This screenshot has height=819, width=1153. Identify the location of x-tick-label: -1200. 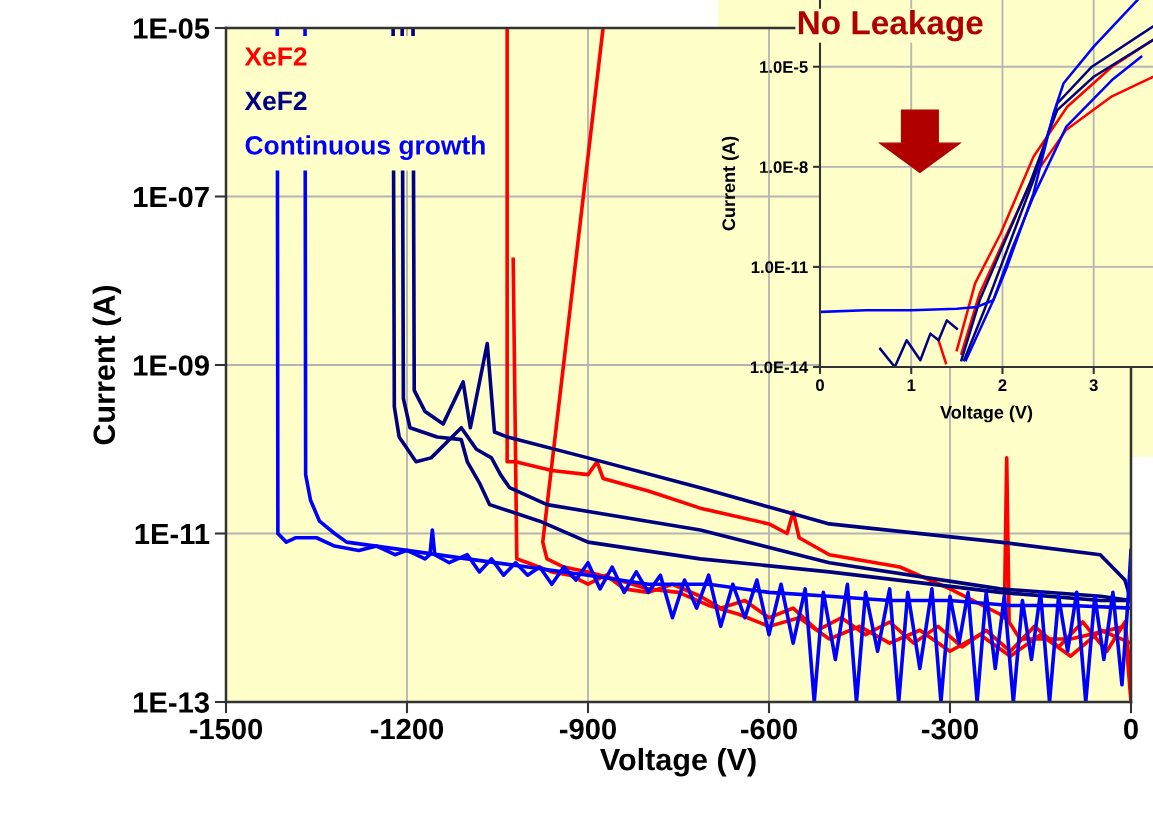
(407, 729).